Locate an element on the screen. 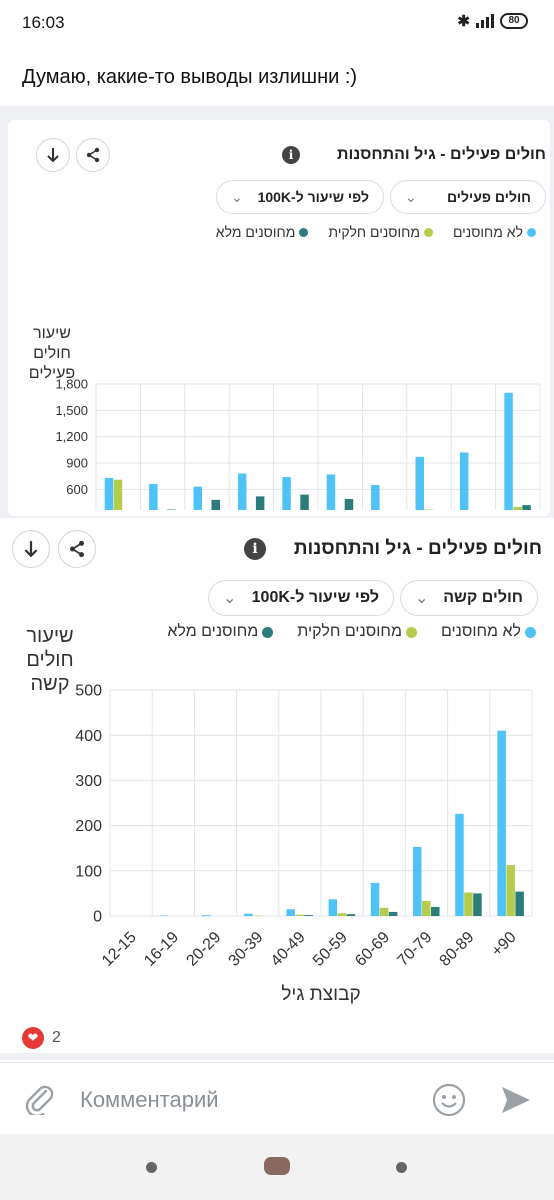 This screenshot has height=1200, width=554. status-time: 16:03 is located at coordinates (43, 22).